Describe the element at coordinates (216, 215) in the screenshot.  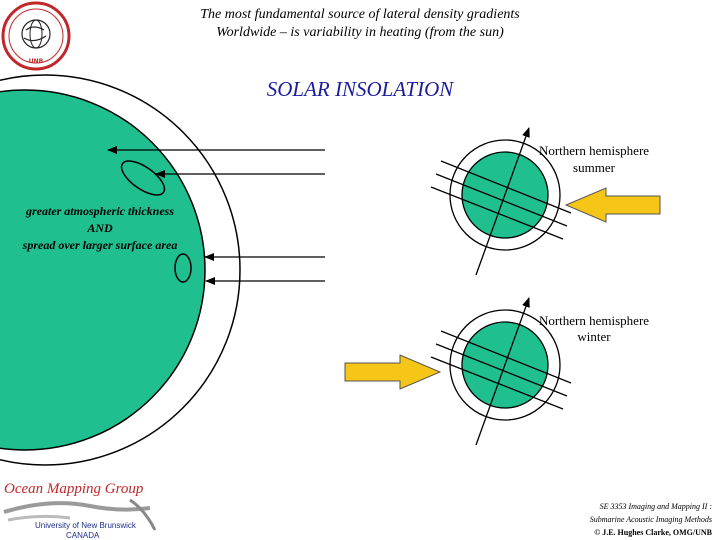
I see `sun-rays` at that location.